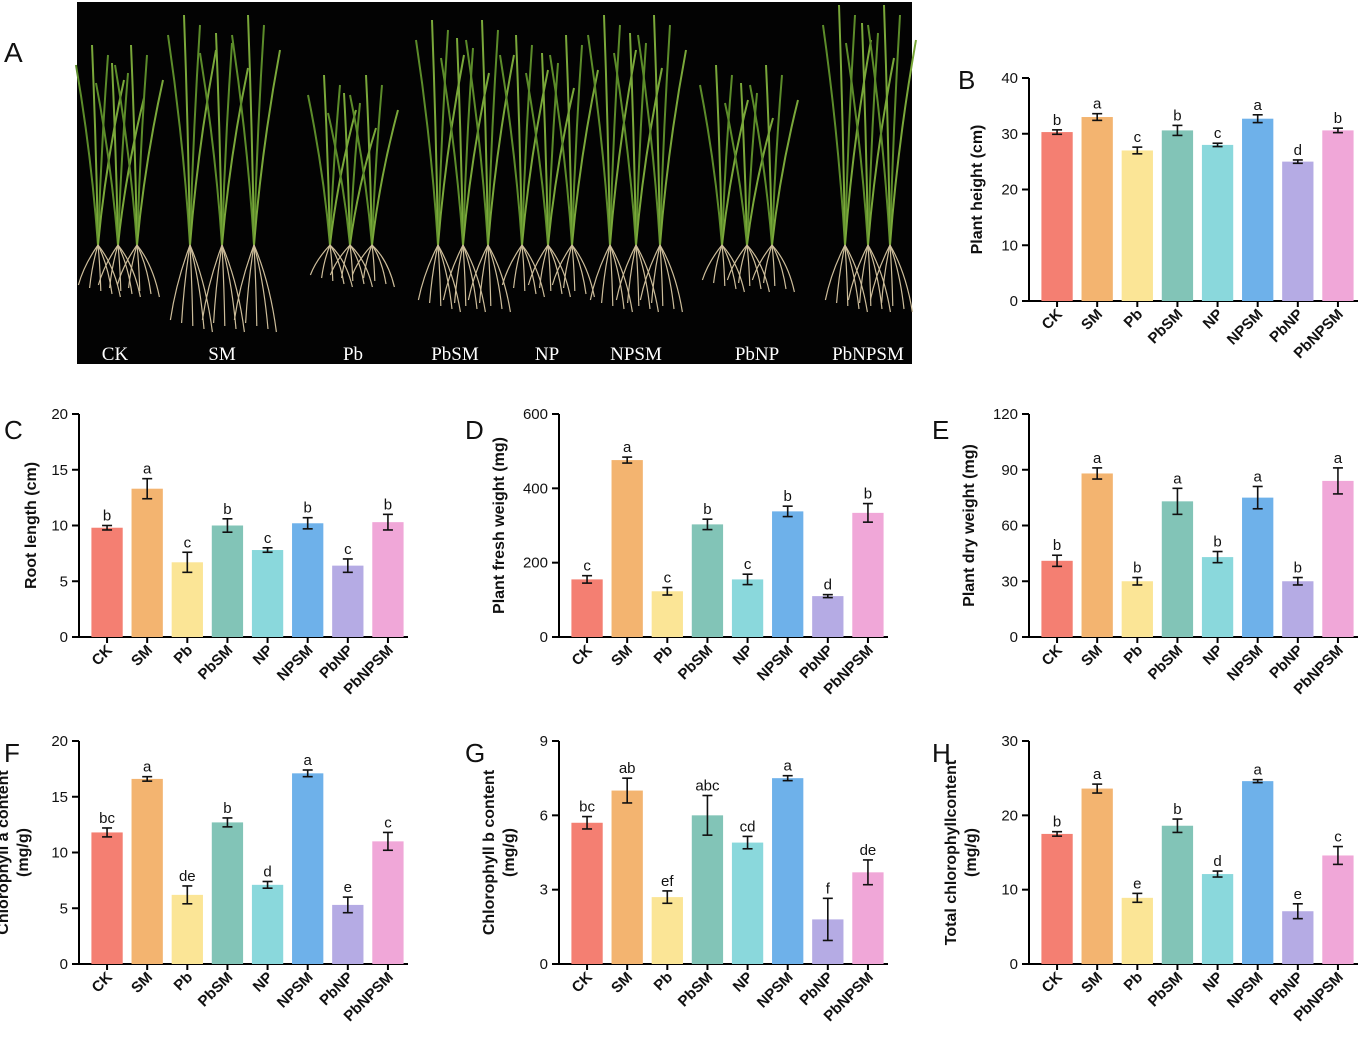 This screenshot has width=1367, height=1039. I want to click on y-tick-label: 15, so click(59, 470).